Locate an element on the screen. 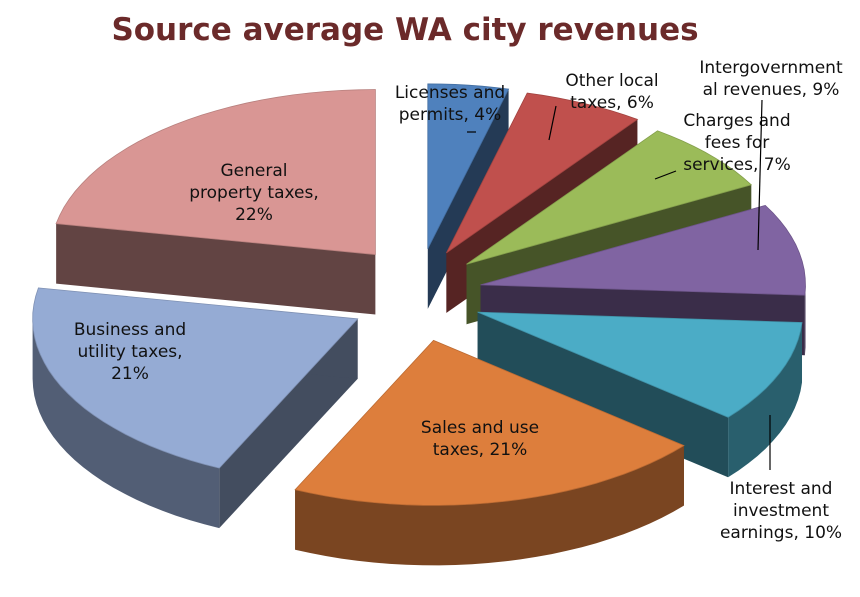 This screenshot has height=597, width=860. data-label: Interest and investment earnings, 10% is located at coordinates (781, 511).